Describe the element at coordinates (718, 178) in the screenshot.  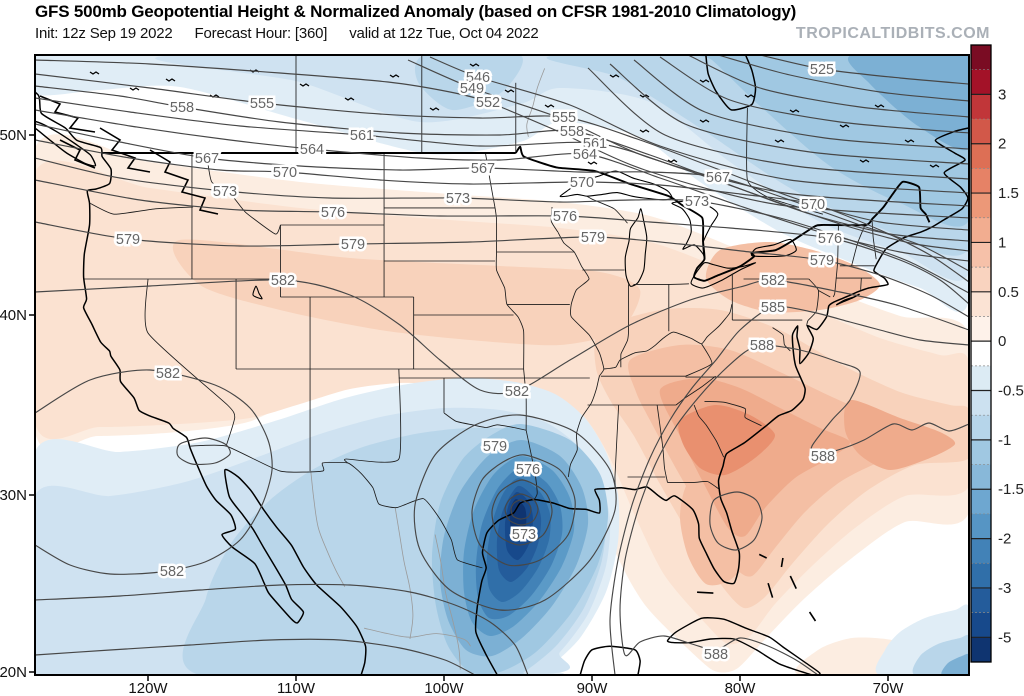
I see `contour-label: 567` at that location.